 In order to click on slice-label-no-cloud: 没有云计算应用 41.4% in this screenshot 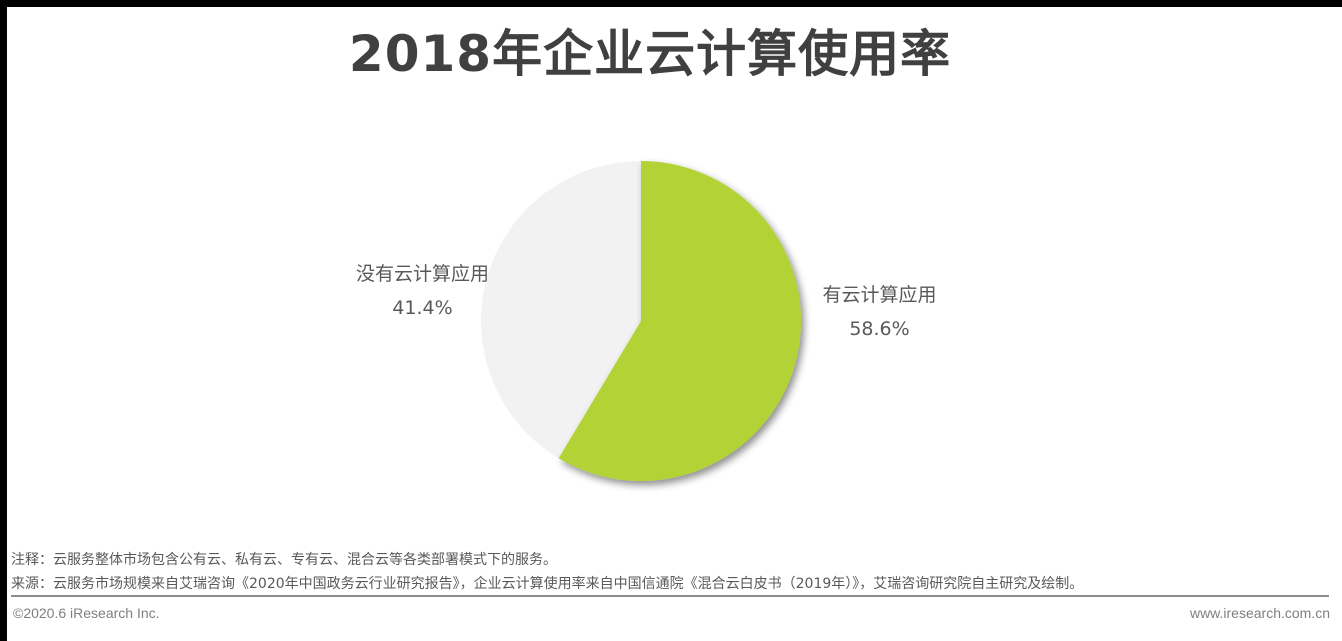, I will do `click(422, 291)`.